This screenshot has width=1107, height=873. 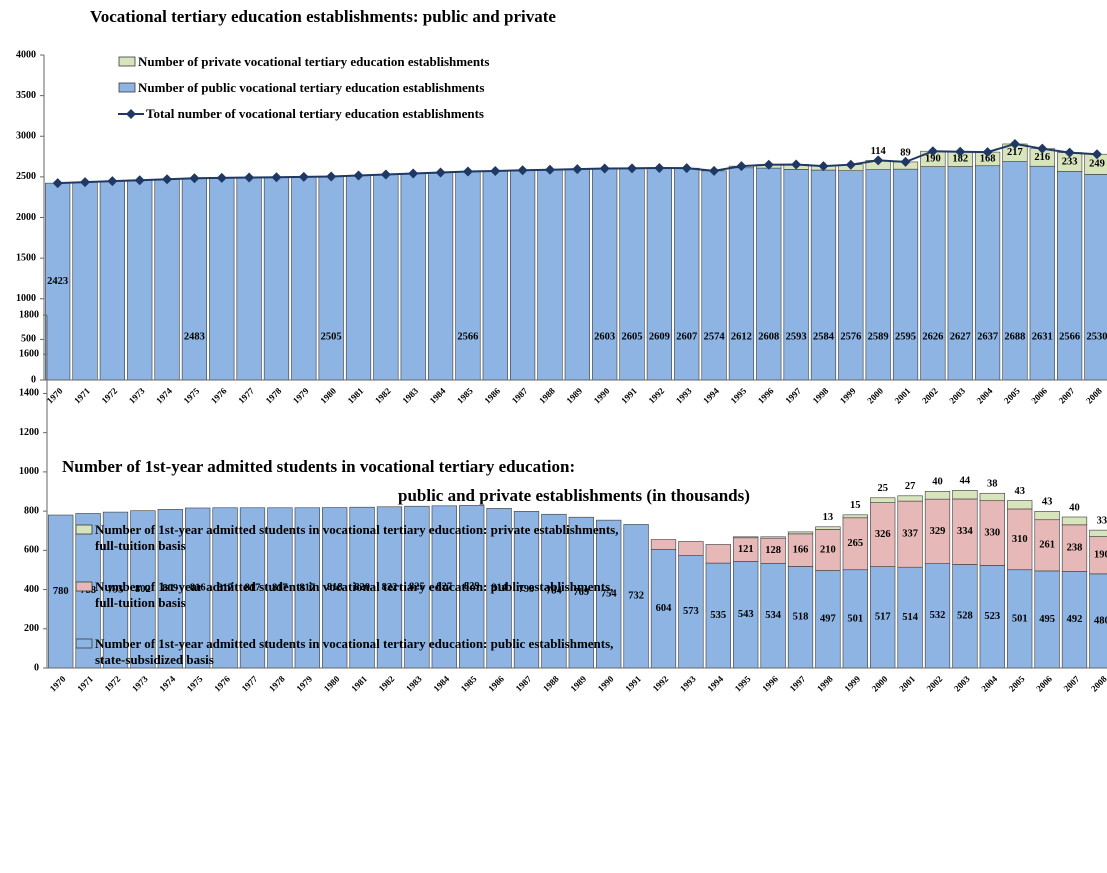 I want to click on value-label: 822, so click(x=390, y=587).